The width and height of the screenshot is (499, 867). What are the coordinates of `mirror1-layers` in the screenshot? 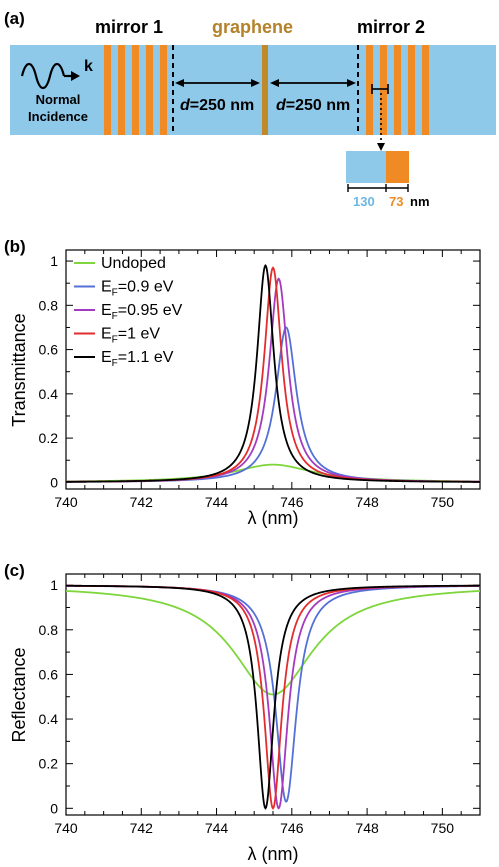 It's located at (135, 90).